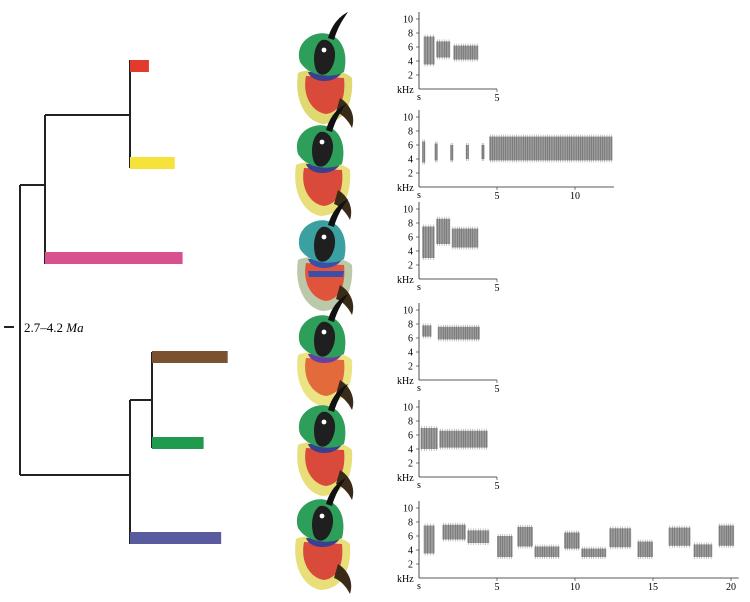  Describe the element at coordinates (74, 327) in the screenshot. I see `node-age-unit: Ma` at that location.